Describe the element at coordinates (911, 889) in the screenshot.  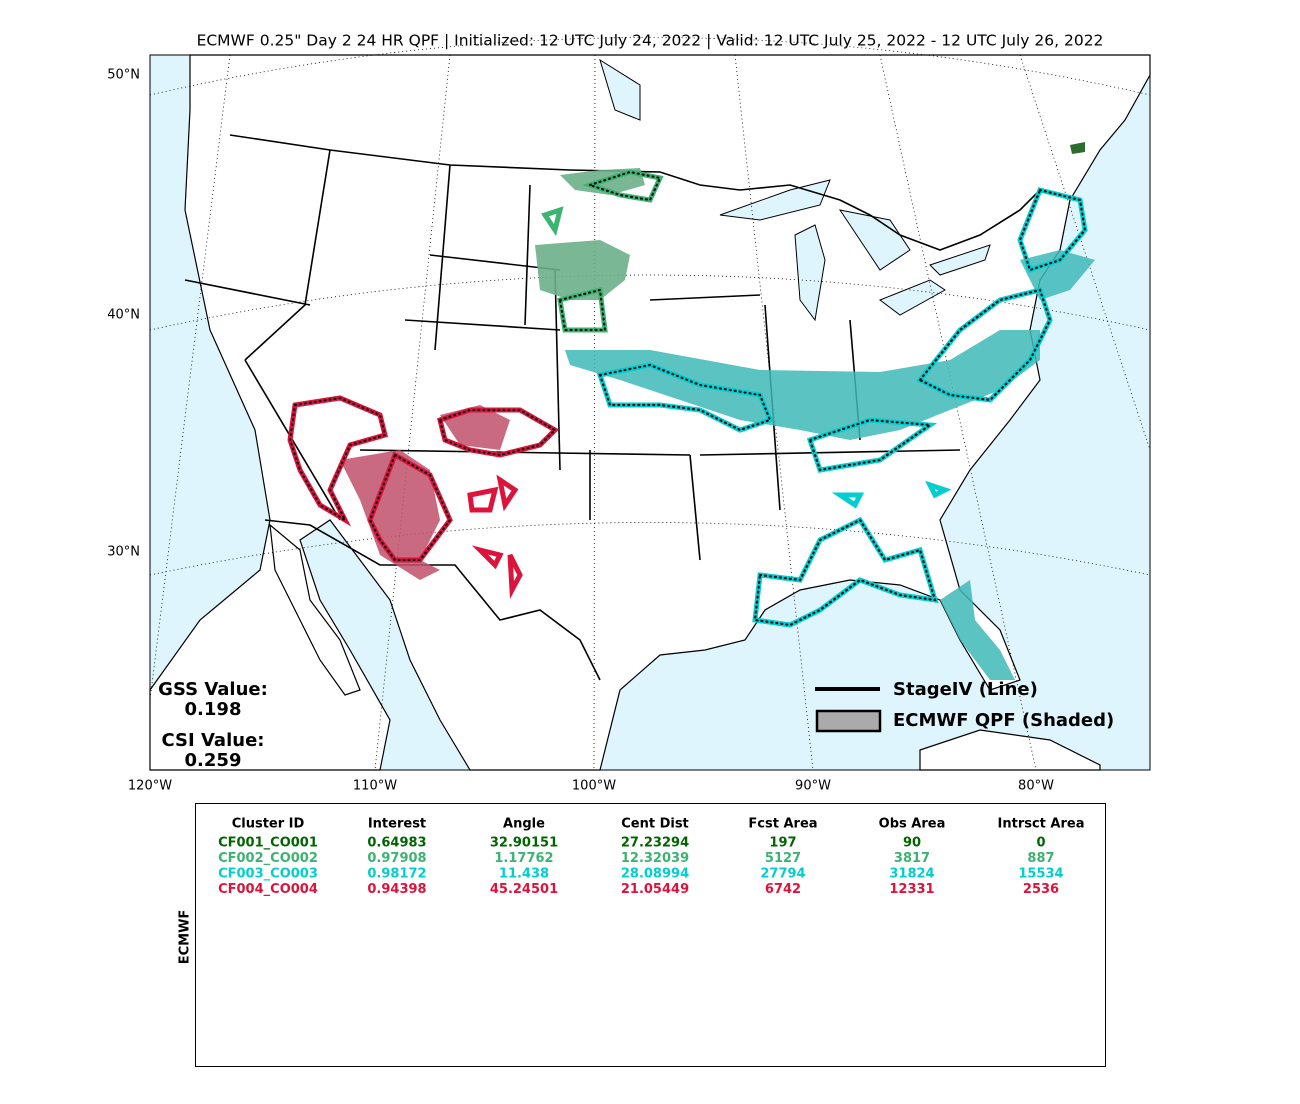
I see `table-cell: 12331` at that location.